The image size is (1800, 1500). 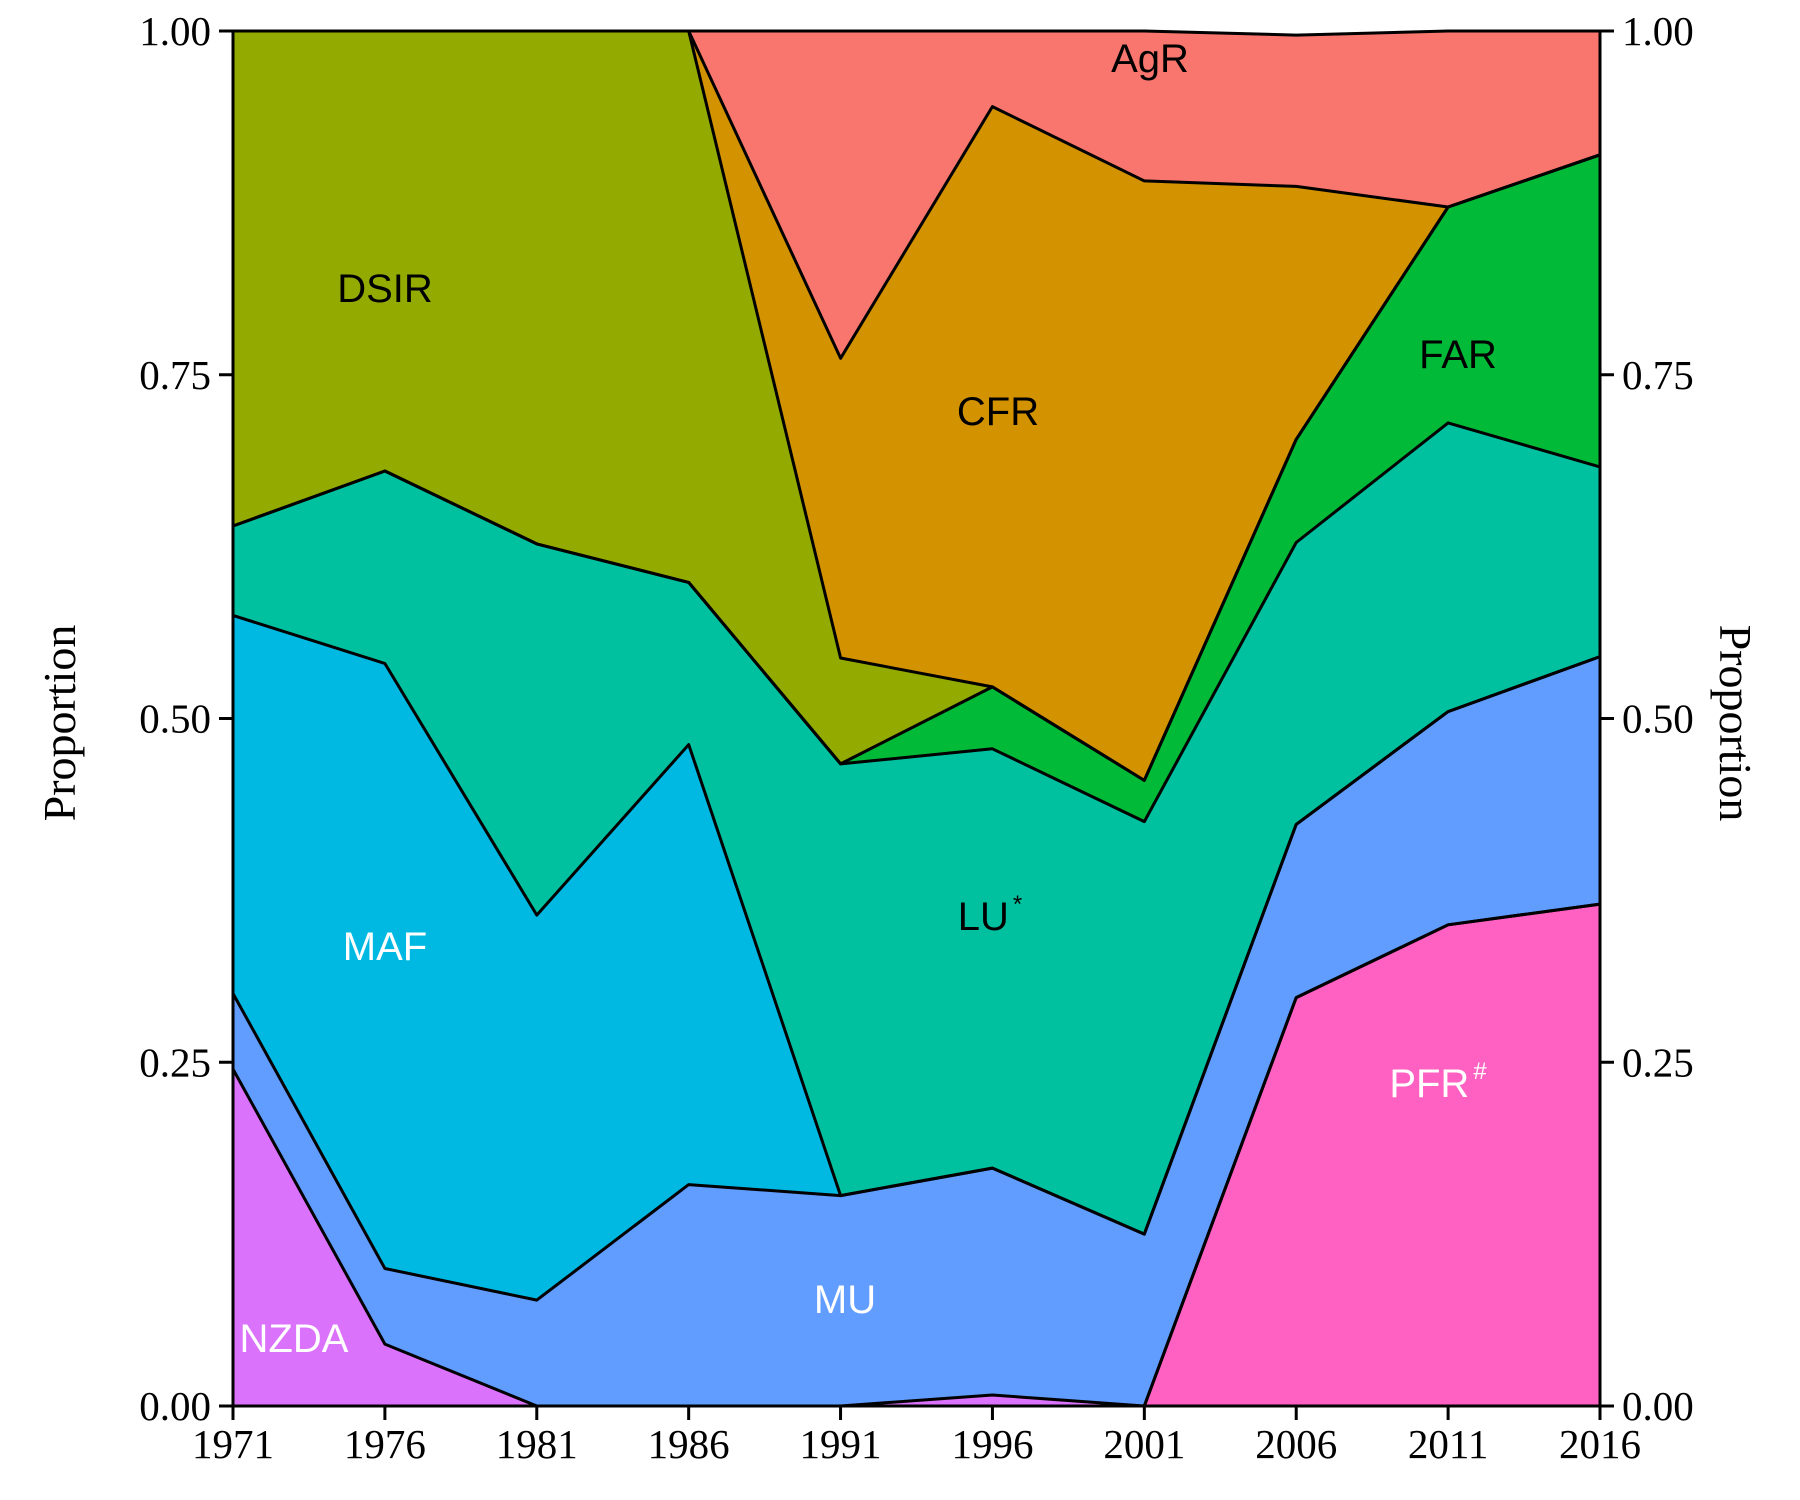 I want to click on x-tick-label: 1996, so click(x=992, y=1444).